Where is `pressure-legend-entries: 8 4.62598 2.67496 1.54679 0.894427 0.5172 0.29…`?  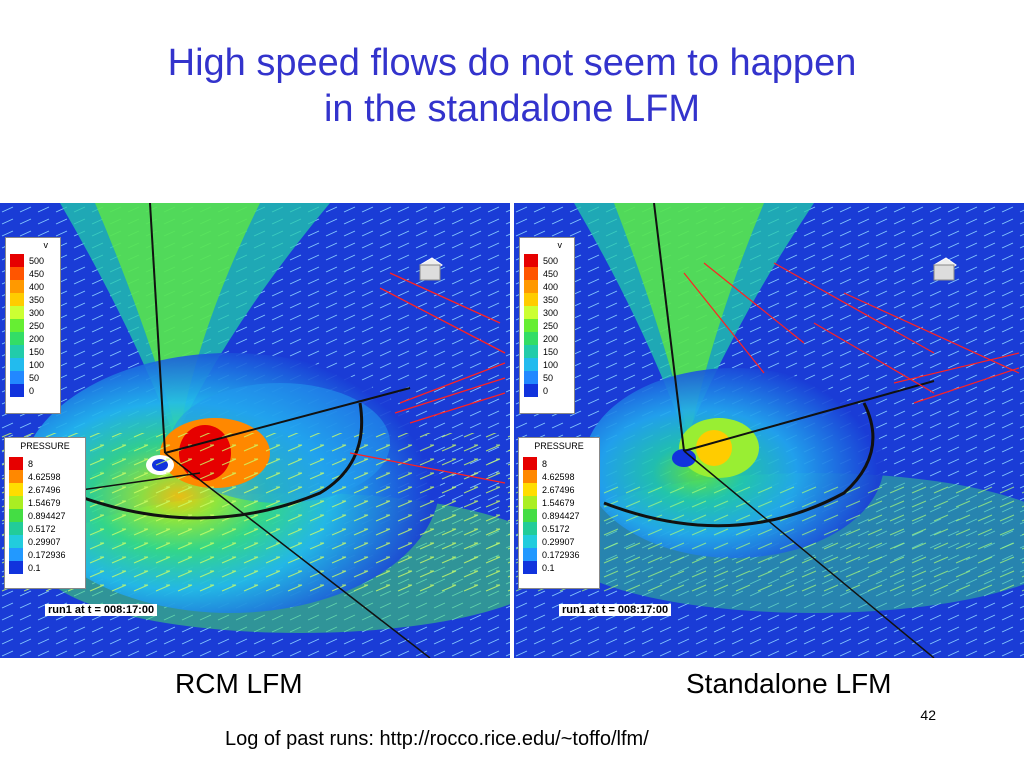 pressure-legend-entries: 8 4.62598 2.67496 1.54679 0.894427 0.5172 0.29… is located at coordinates (559, 515).